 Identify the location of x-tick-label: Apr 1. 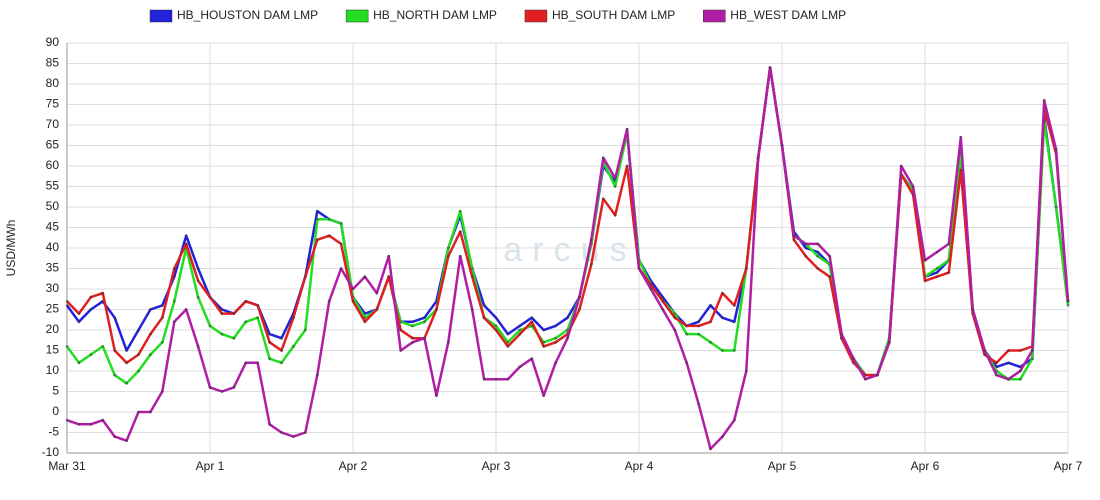
(210, 466).